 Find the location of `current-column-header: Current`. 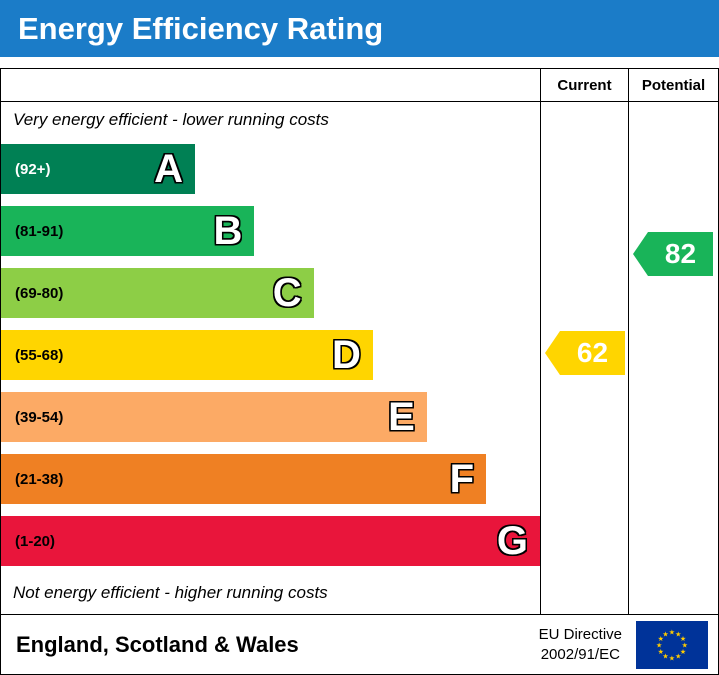

current-column-header: Current is located at coordinates (584, 85).